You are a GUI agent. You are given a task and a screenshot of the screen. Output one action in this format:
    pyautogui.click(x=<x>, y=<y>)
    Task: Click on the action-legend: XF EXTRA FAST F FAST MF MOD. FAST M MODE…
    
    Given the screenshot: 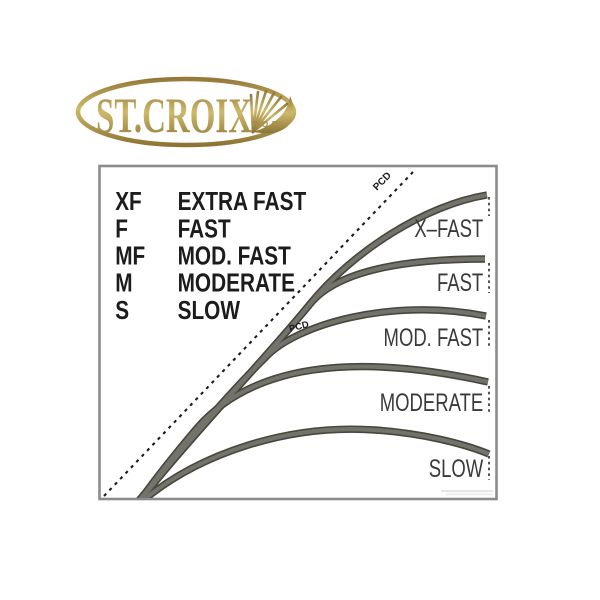 What is the action you would take?
    pyautogui.click(x=211, y=256)
    